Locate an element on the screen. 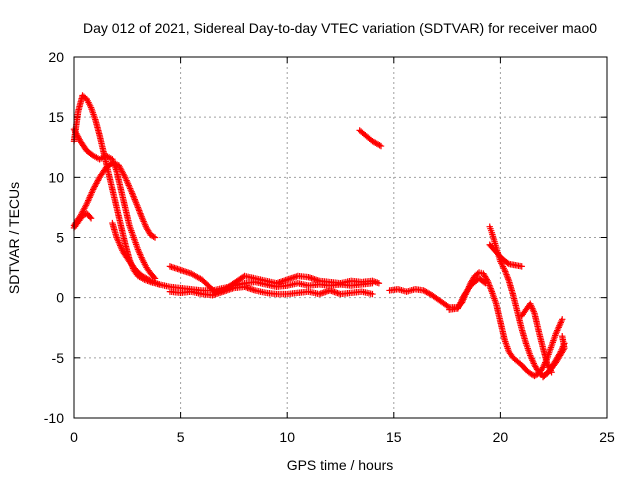 This screenshot has width=640, height=480. x-tick-label: 10 is located at coordinates (287, 437).